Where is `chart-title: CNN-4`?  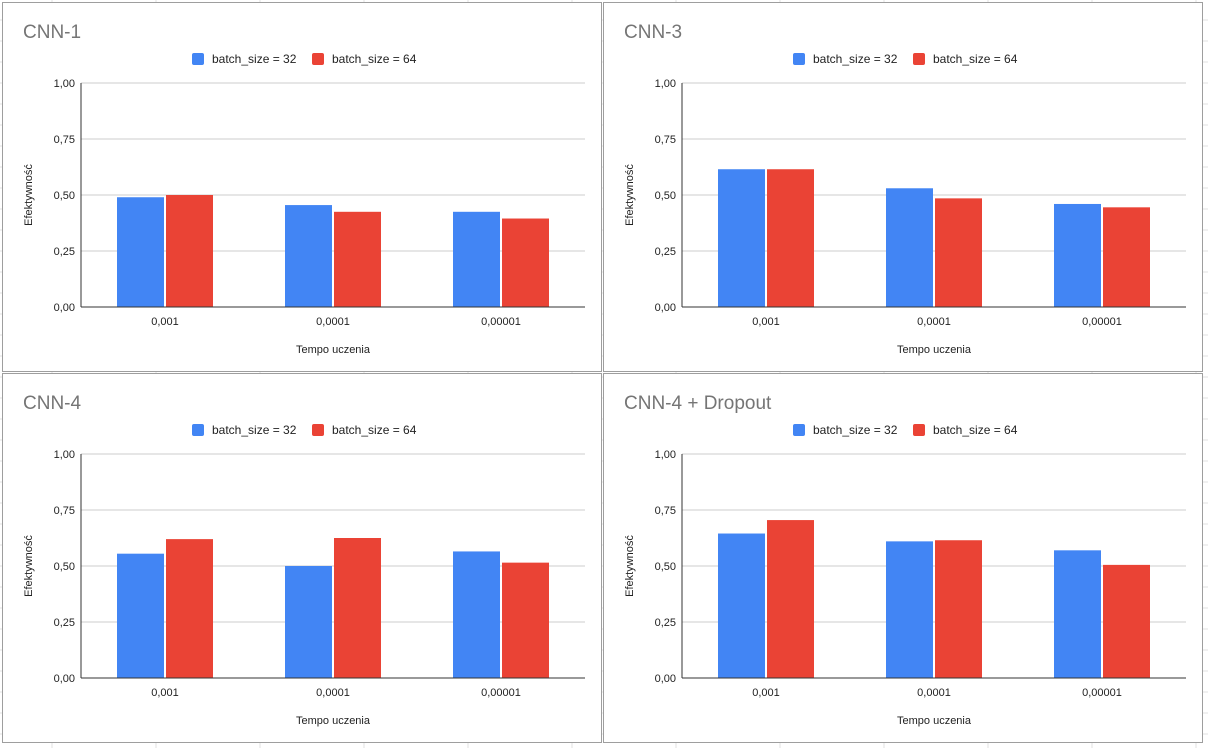 chart-title: CNN-4 is located at coordinates (52, 403).